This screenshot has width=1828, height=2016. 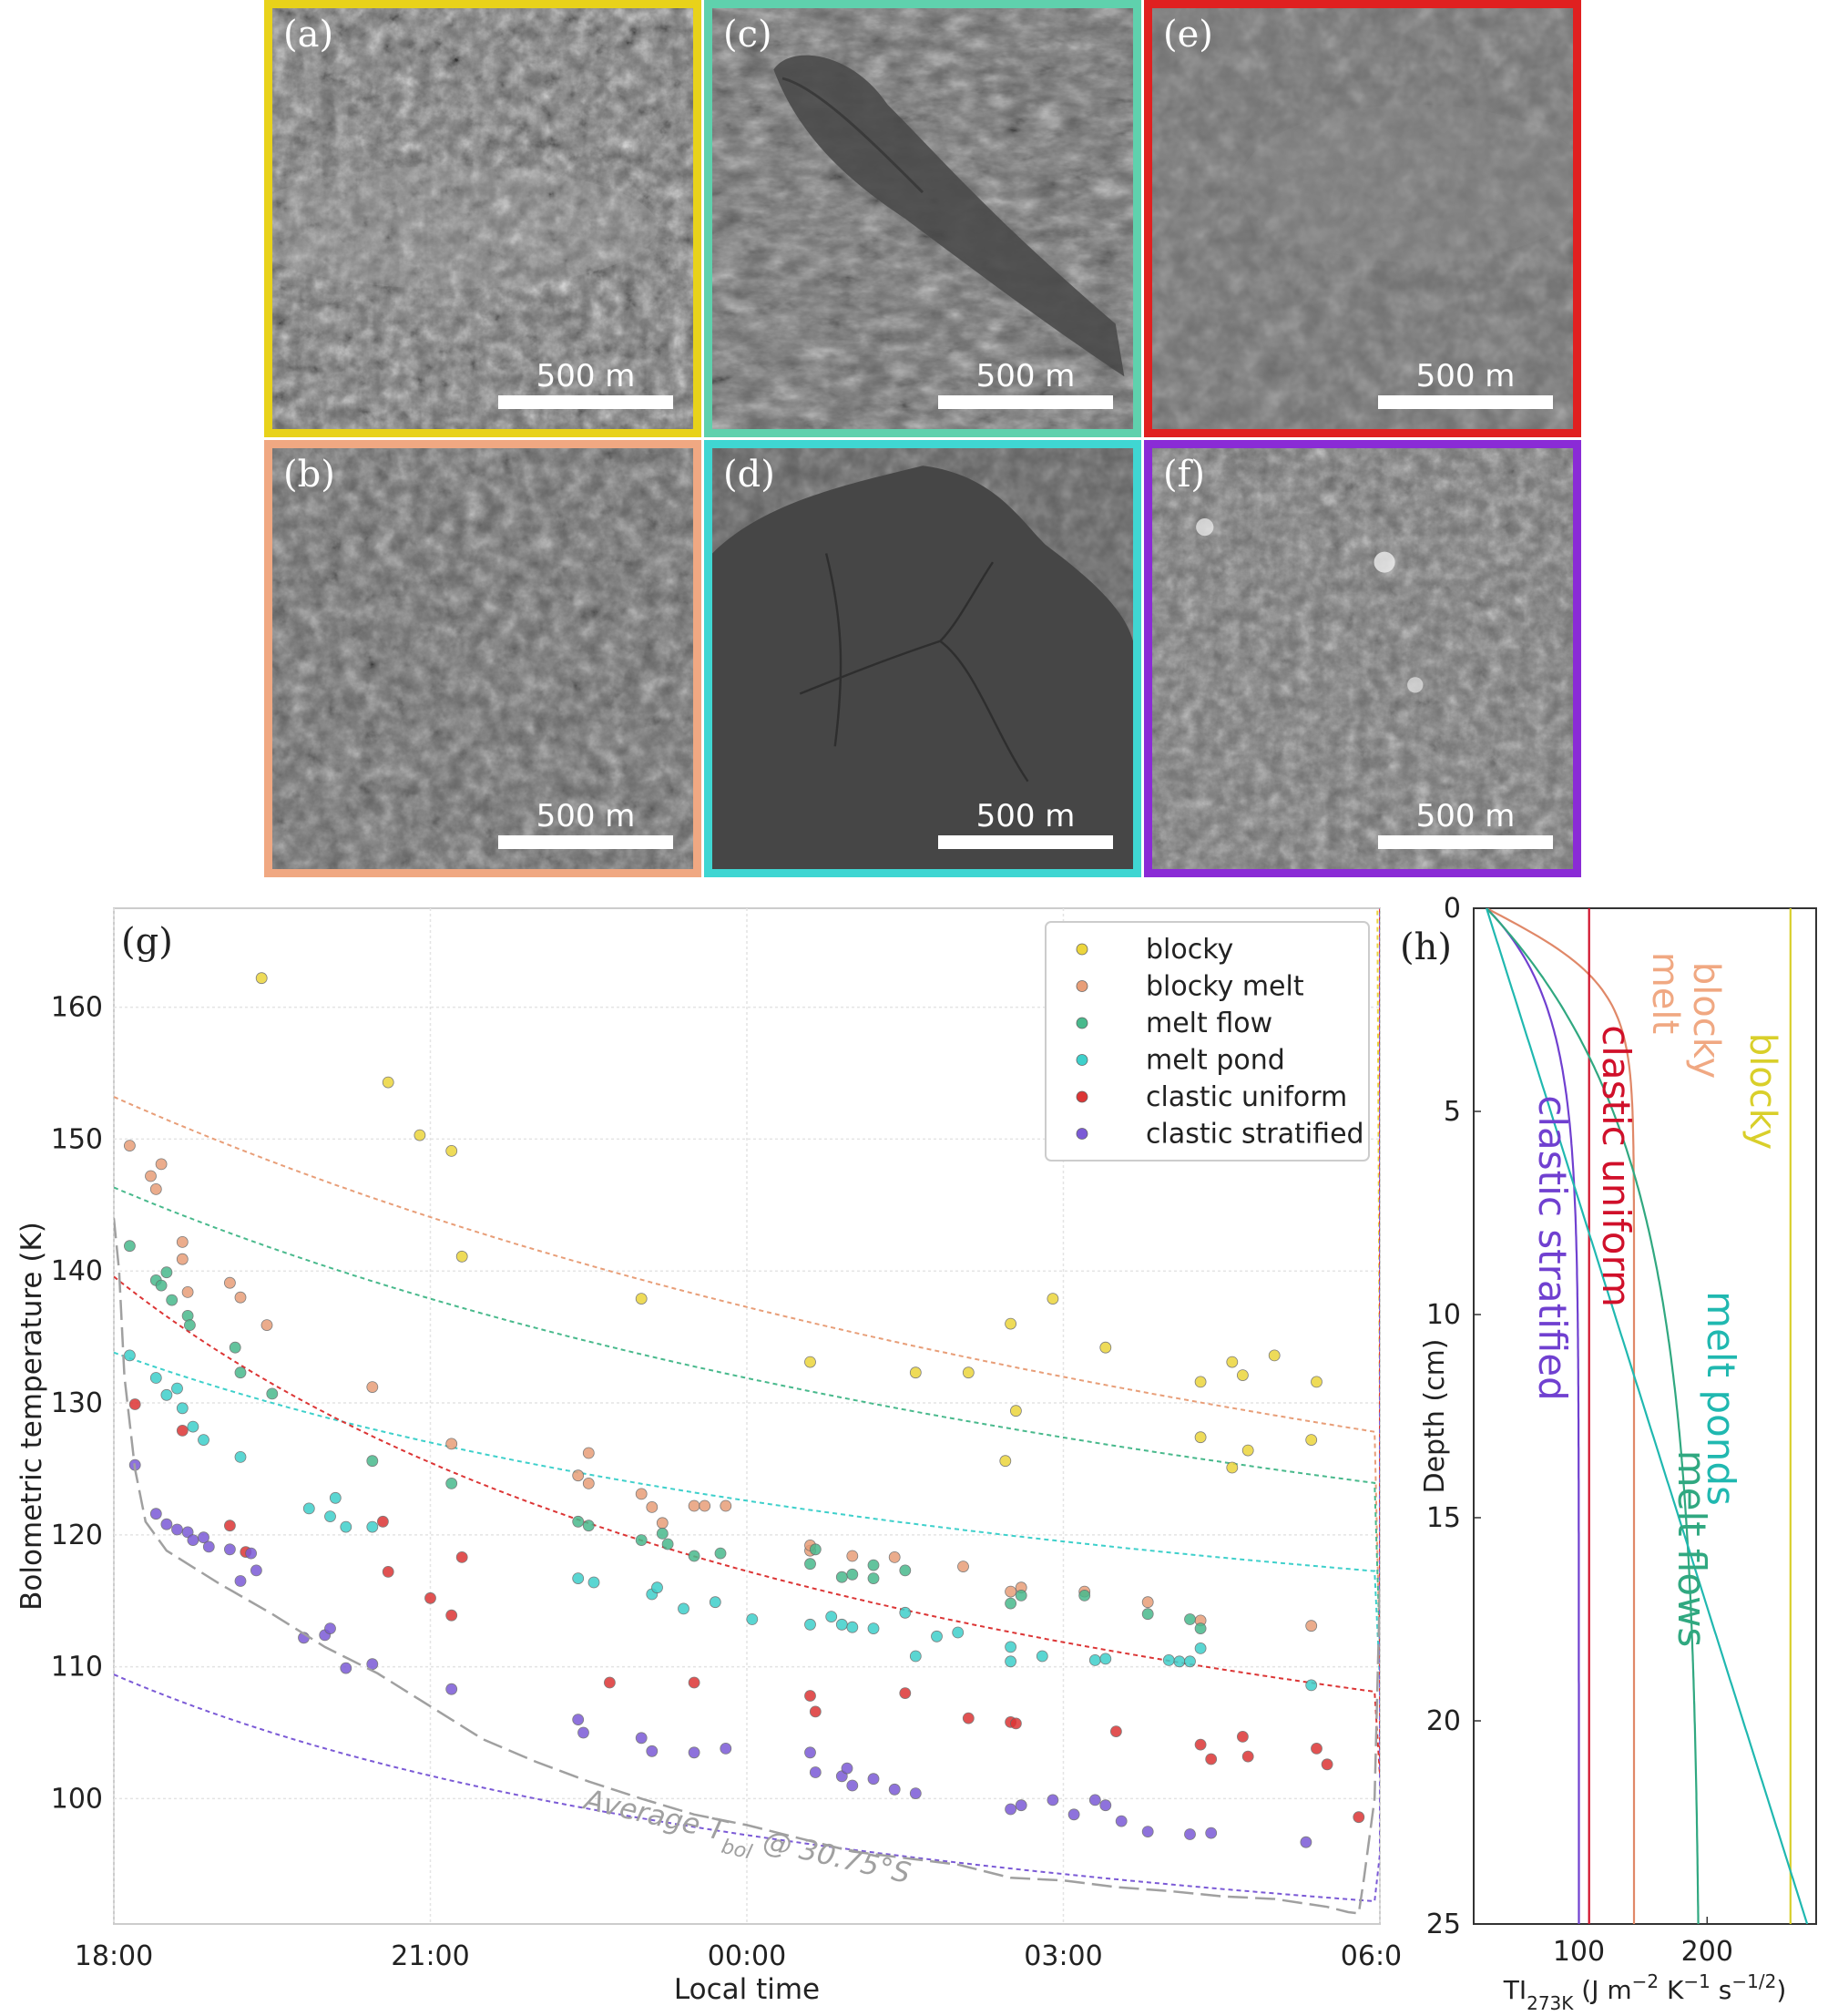 I want to click on y-tick-label: 100, so click(x=77, y=1799).